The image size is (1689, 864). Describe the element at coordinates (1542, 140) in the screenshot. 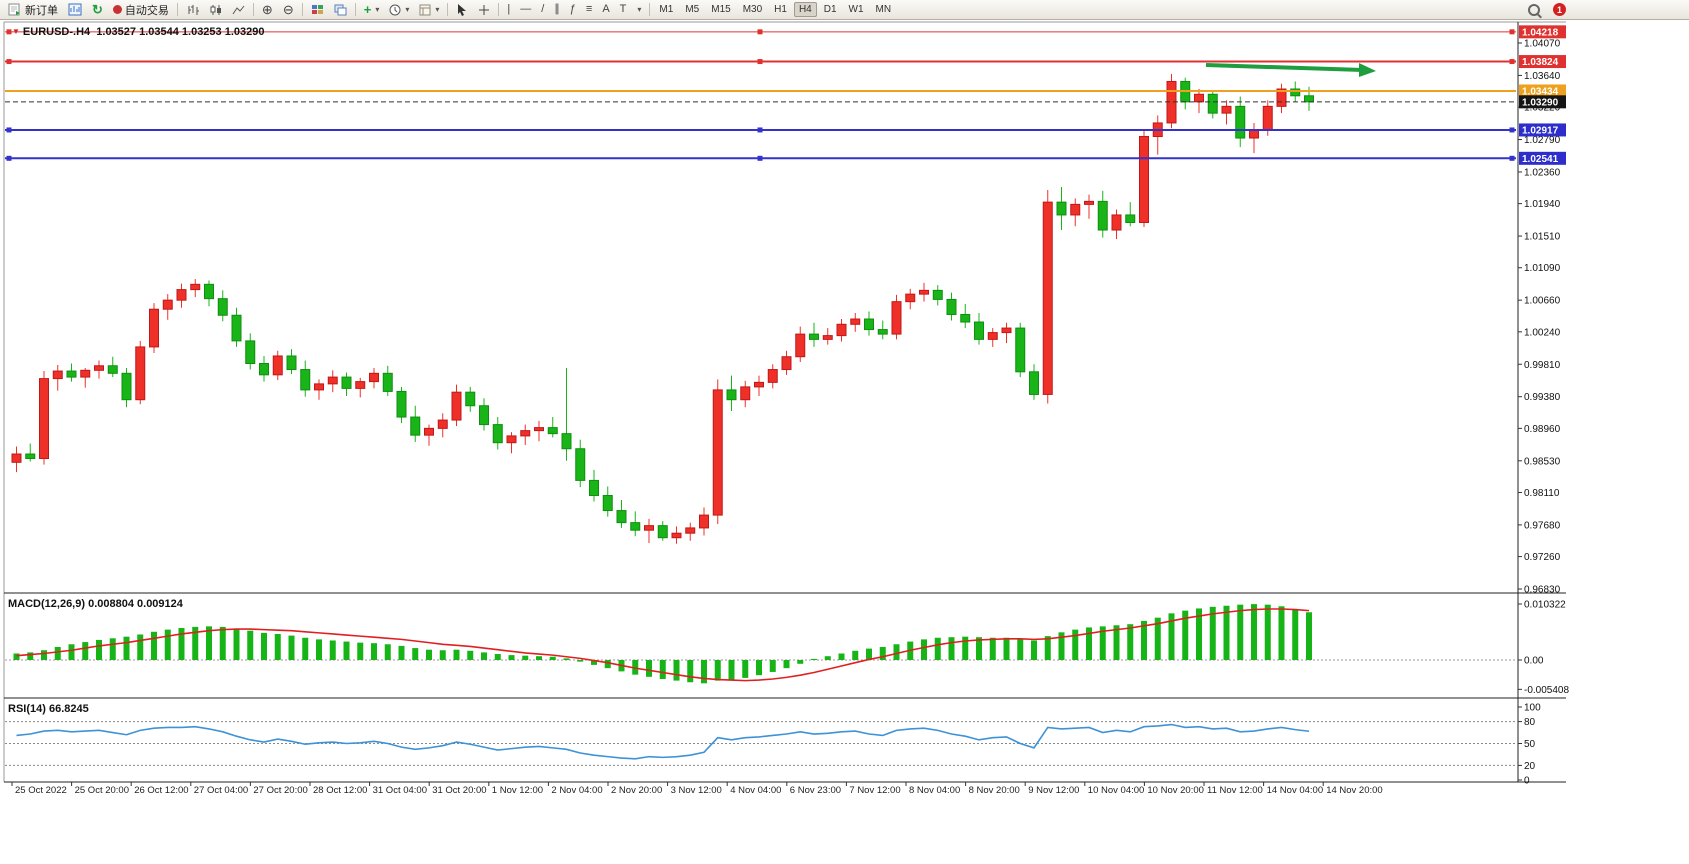

I see `price-scale-label: 1.02790` at that location.